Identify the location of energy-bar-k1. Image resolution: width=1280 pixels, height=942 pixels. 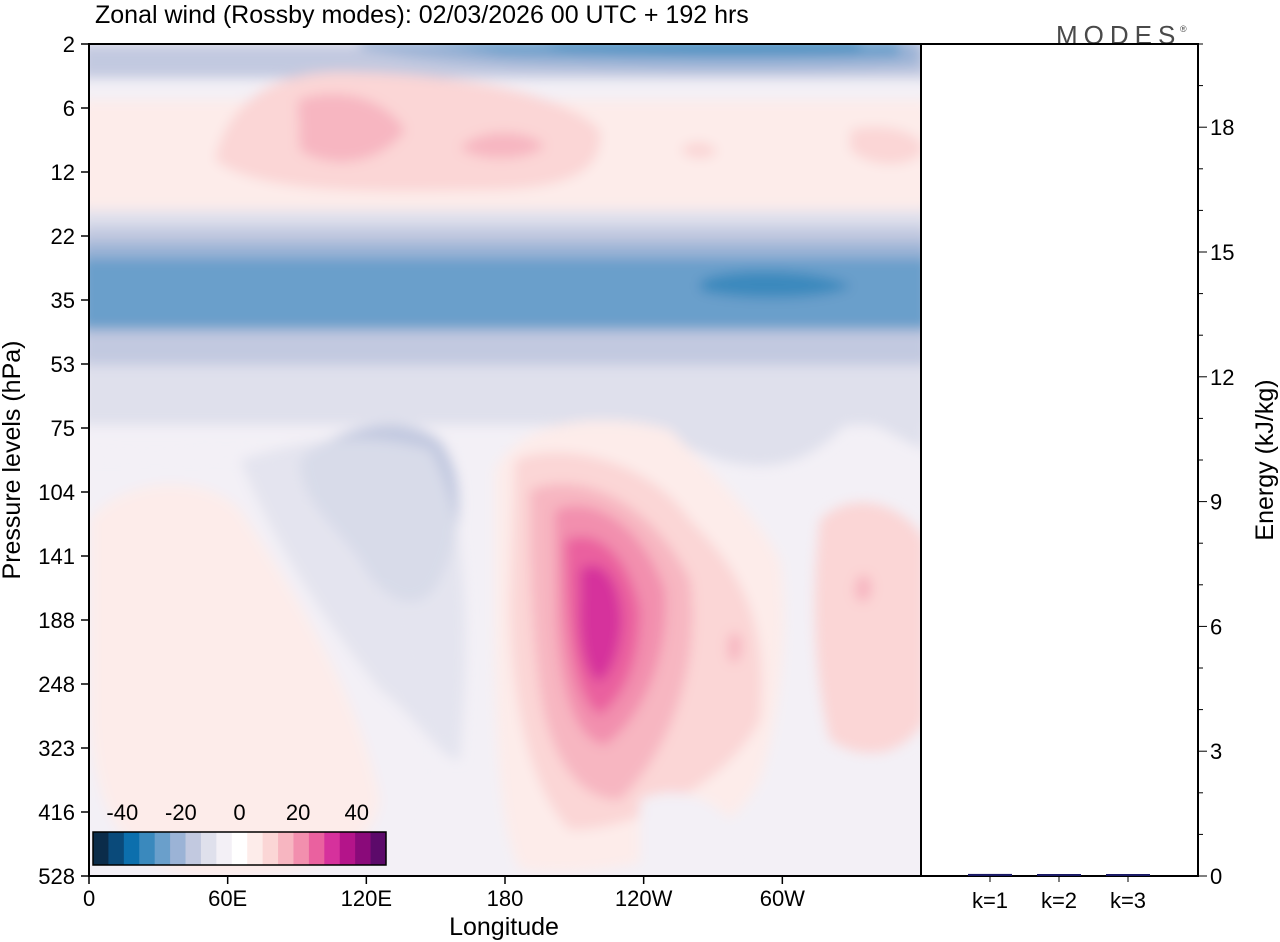
(990, 874).